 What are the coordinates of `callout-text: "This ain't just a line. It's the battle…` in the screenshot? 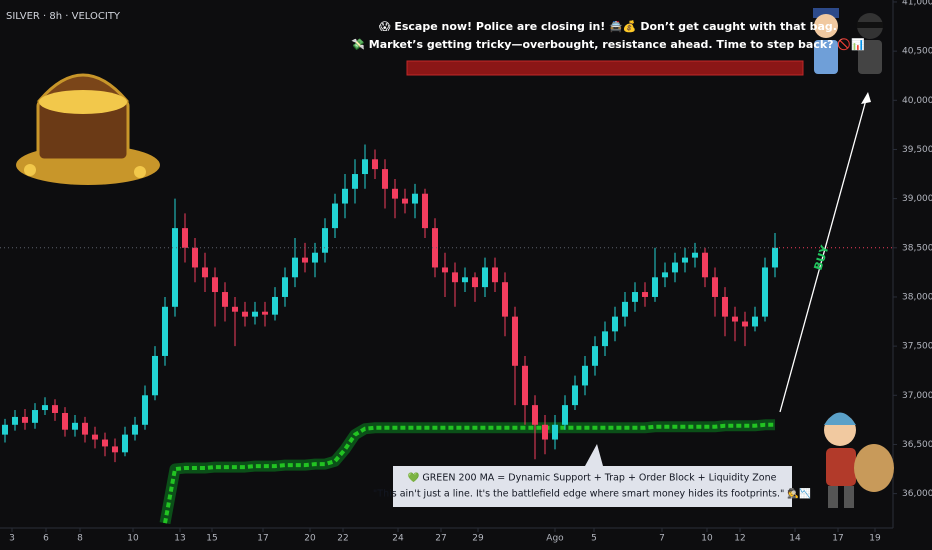 It's located at (592, 494).